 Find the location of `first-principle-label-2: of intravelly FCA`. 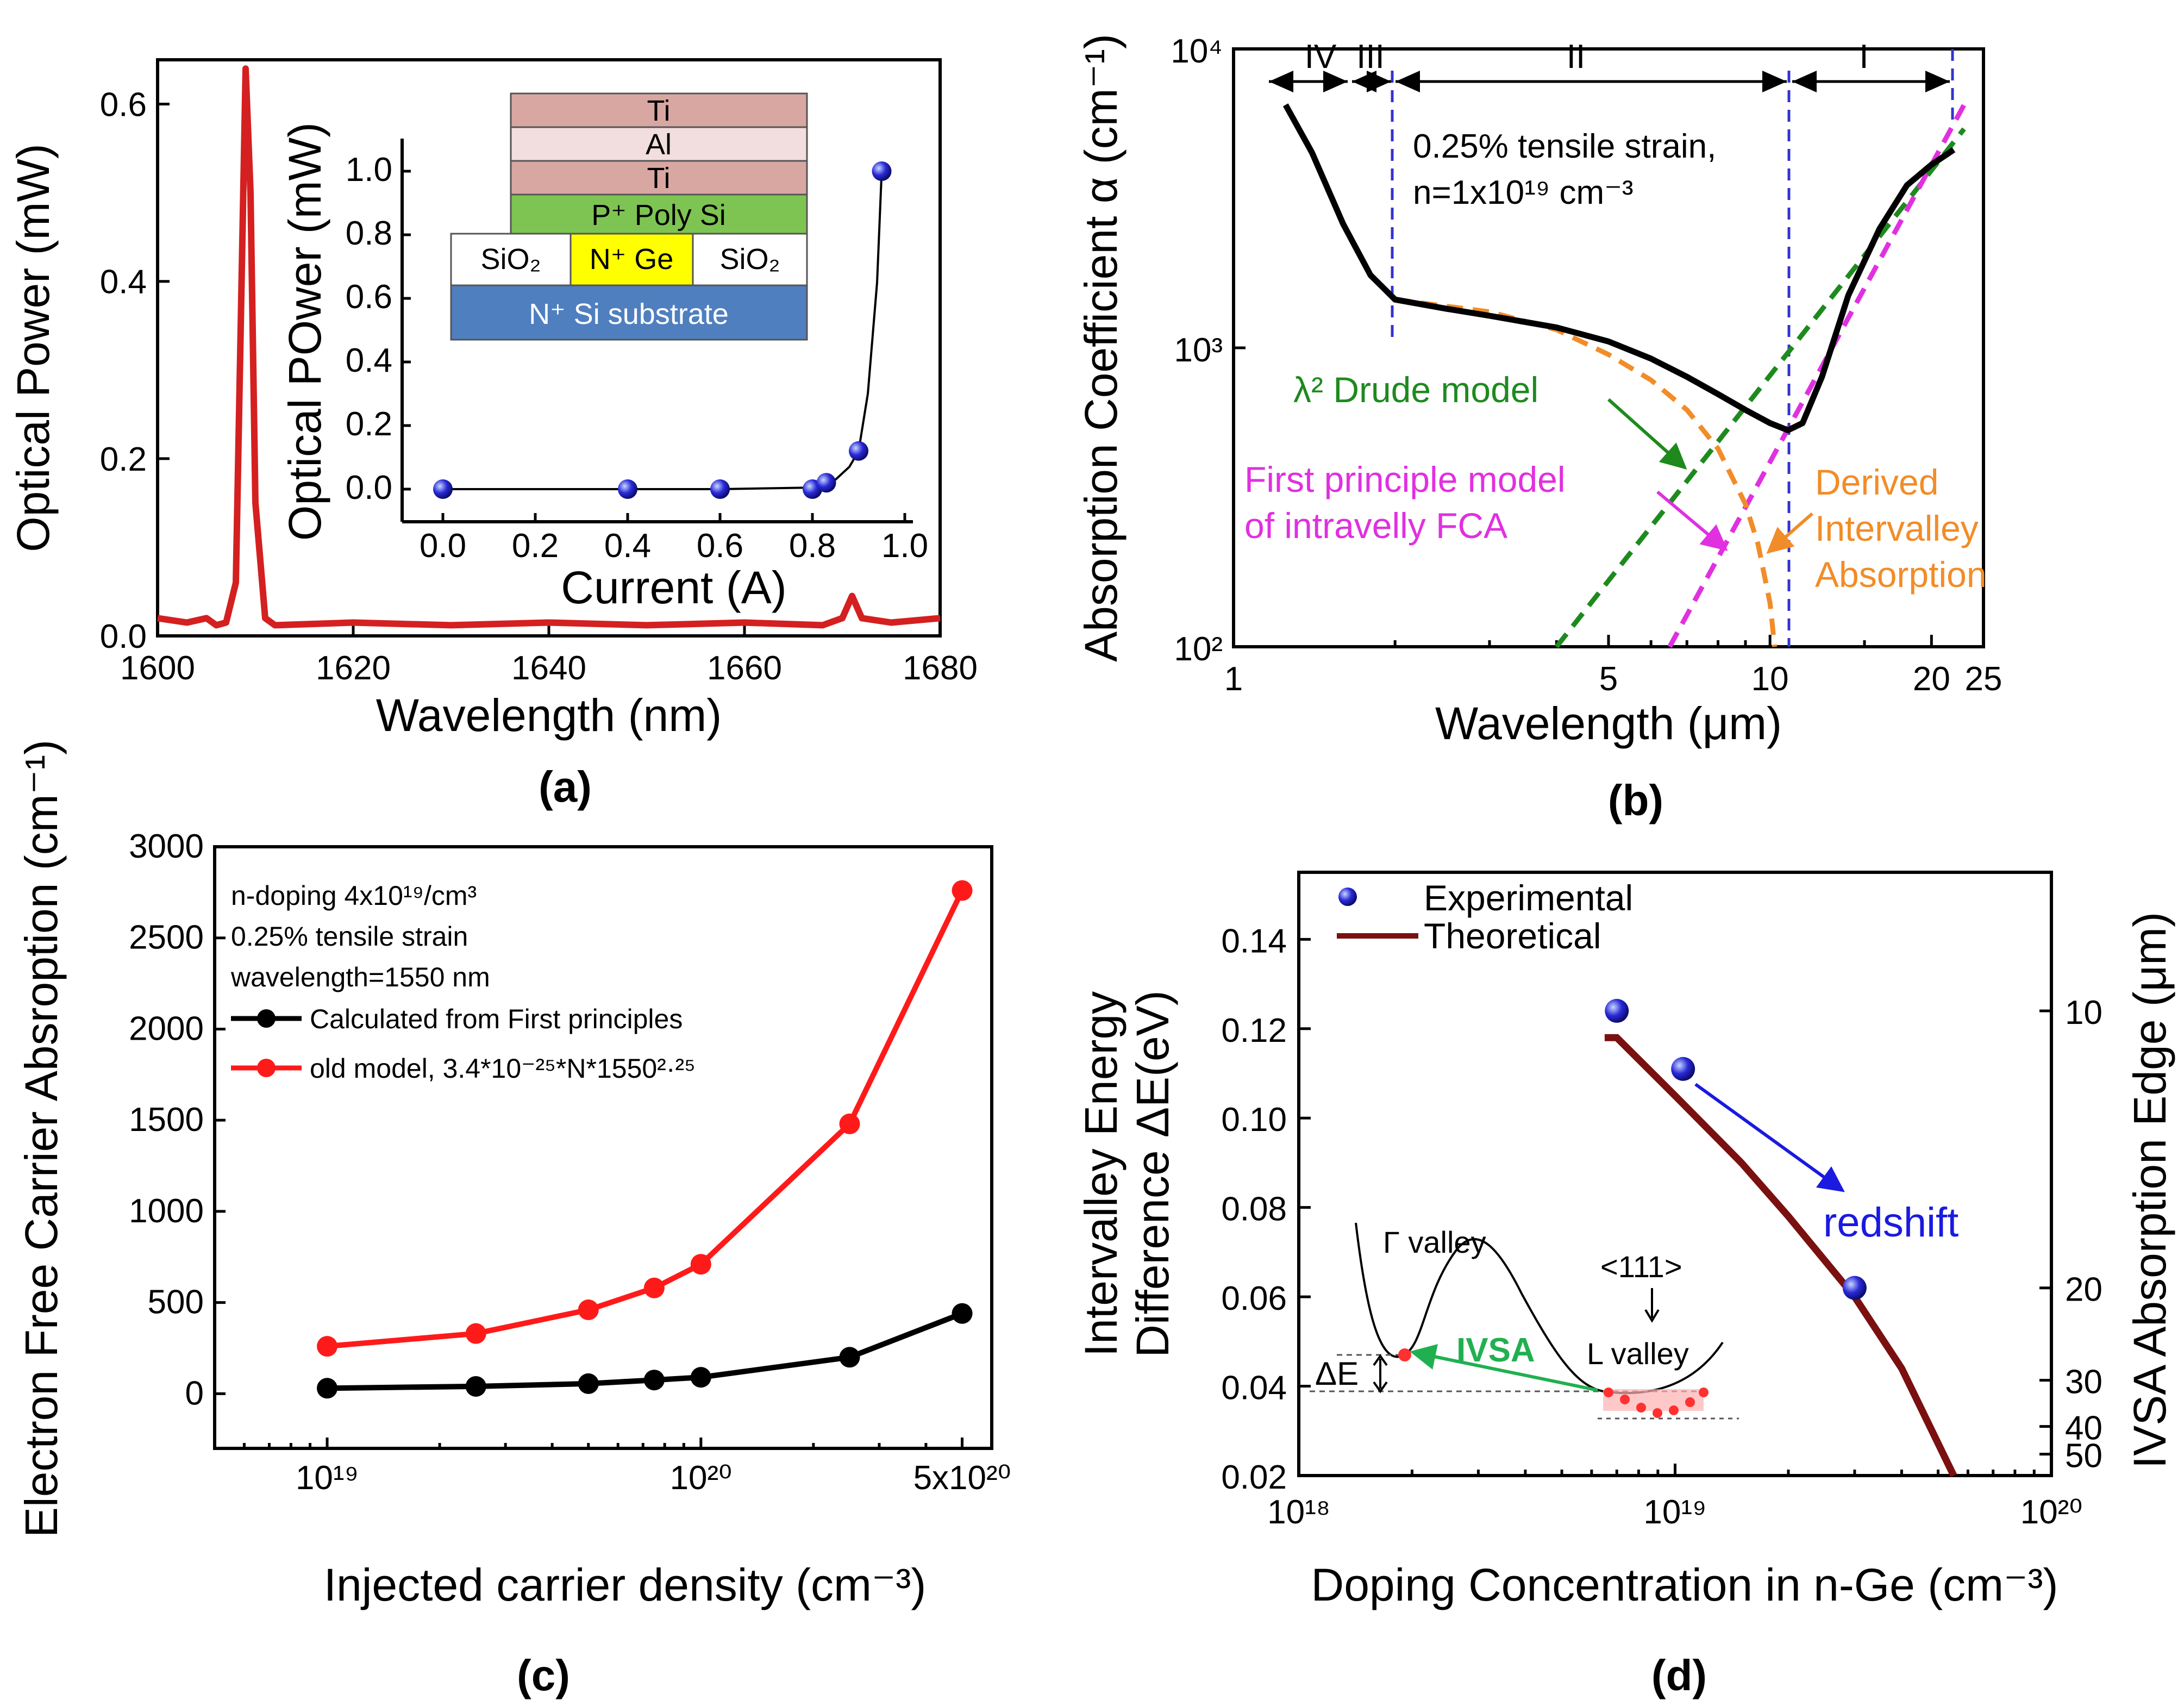

first-principle-label-2: of intravelly FCA is located at coordinates (1375, 525).